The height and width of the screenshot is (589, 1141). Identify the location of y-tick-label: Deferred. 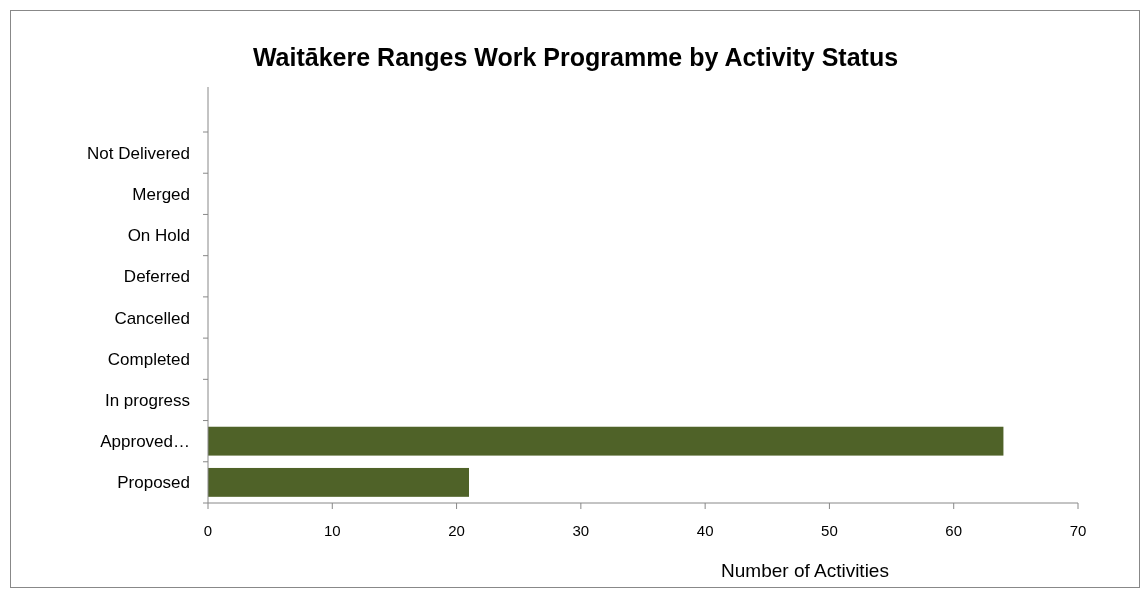
(156, 277).